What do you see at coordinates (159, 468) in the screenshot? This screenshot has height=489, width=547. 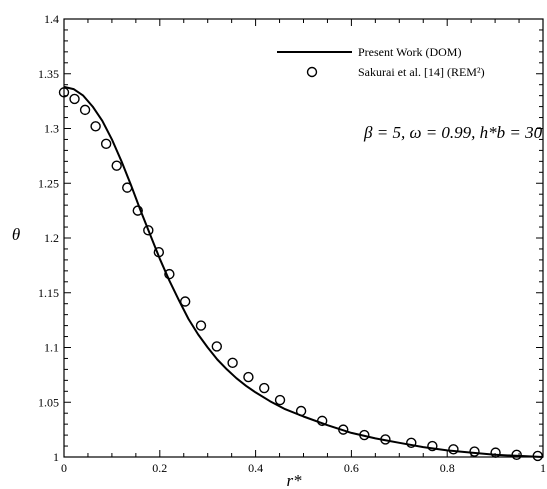 I see `x-tick-label: 0.2` at bounding box center [159, 468].